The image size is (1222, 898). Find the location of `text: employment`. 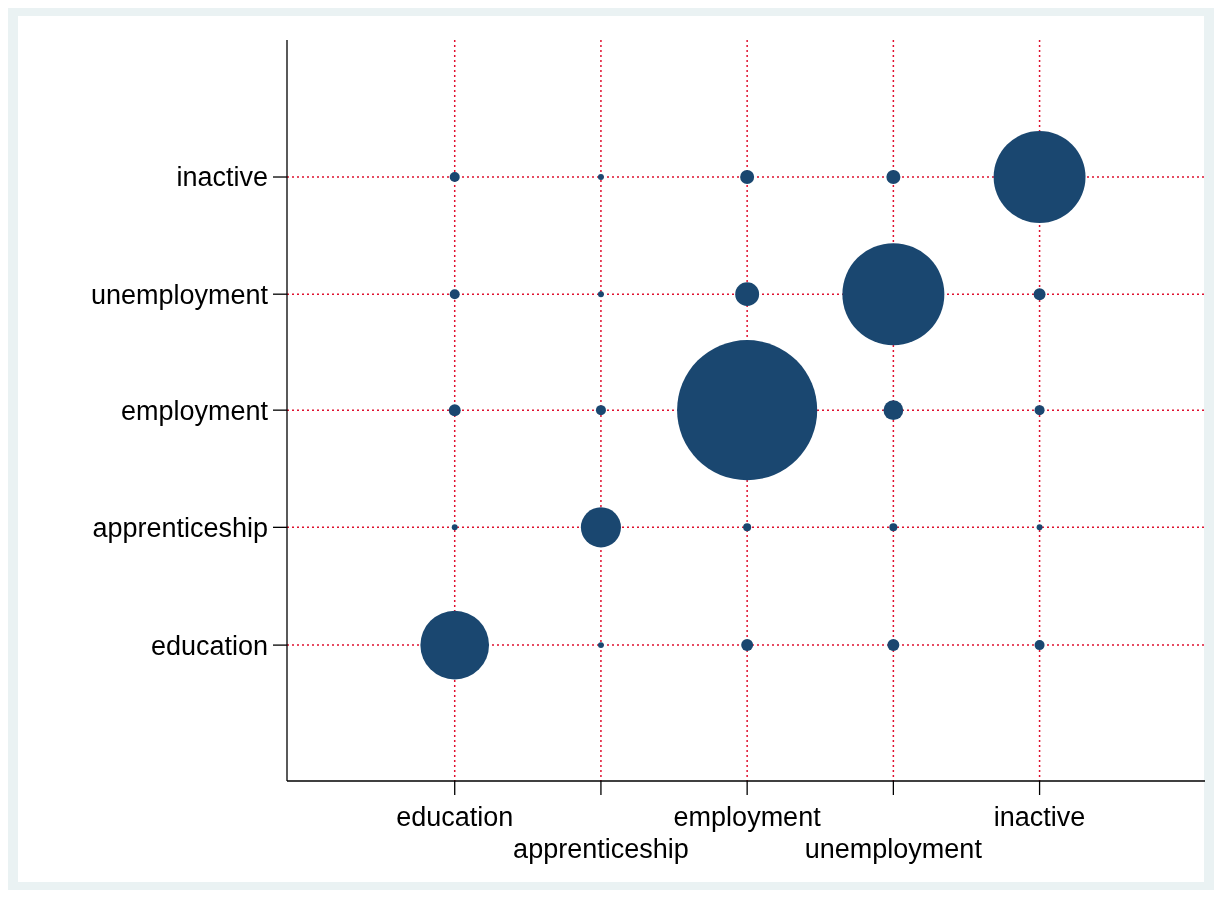

text: employment is located at coordinates (194, 410).